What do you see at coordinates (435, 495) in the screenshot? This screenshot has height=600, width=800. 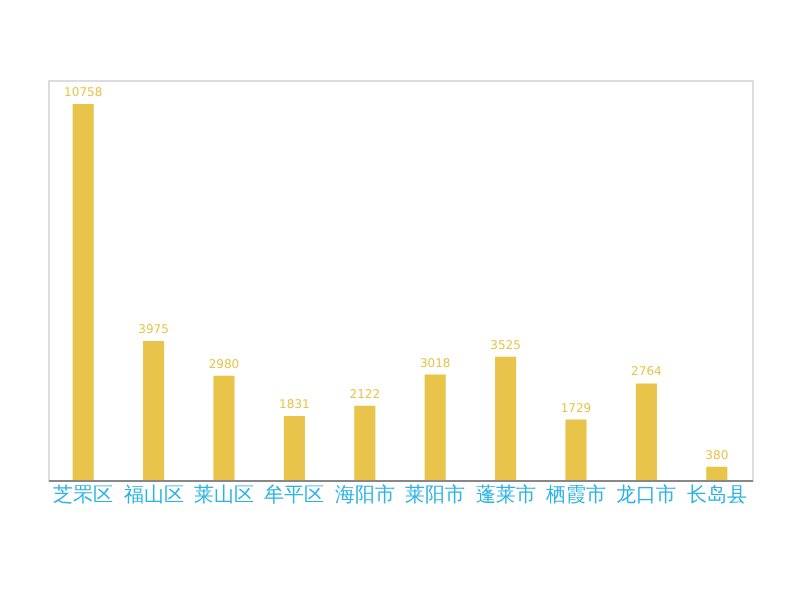 I see `x-tick-label: 莱阳市` at bounding box center [435, 495].